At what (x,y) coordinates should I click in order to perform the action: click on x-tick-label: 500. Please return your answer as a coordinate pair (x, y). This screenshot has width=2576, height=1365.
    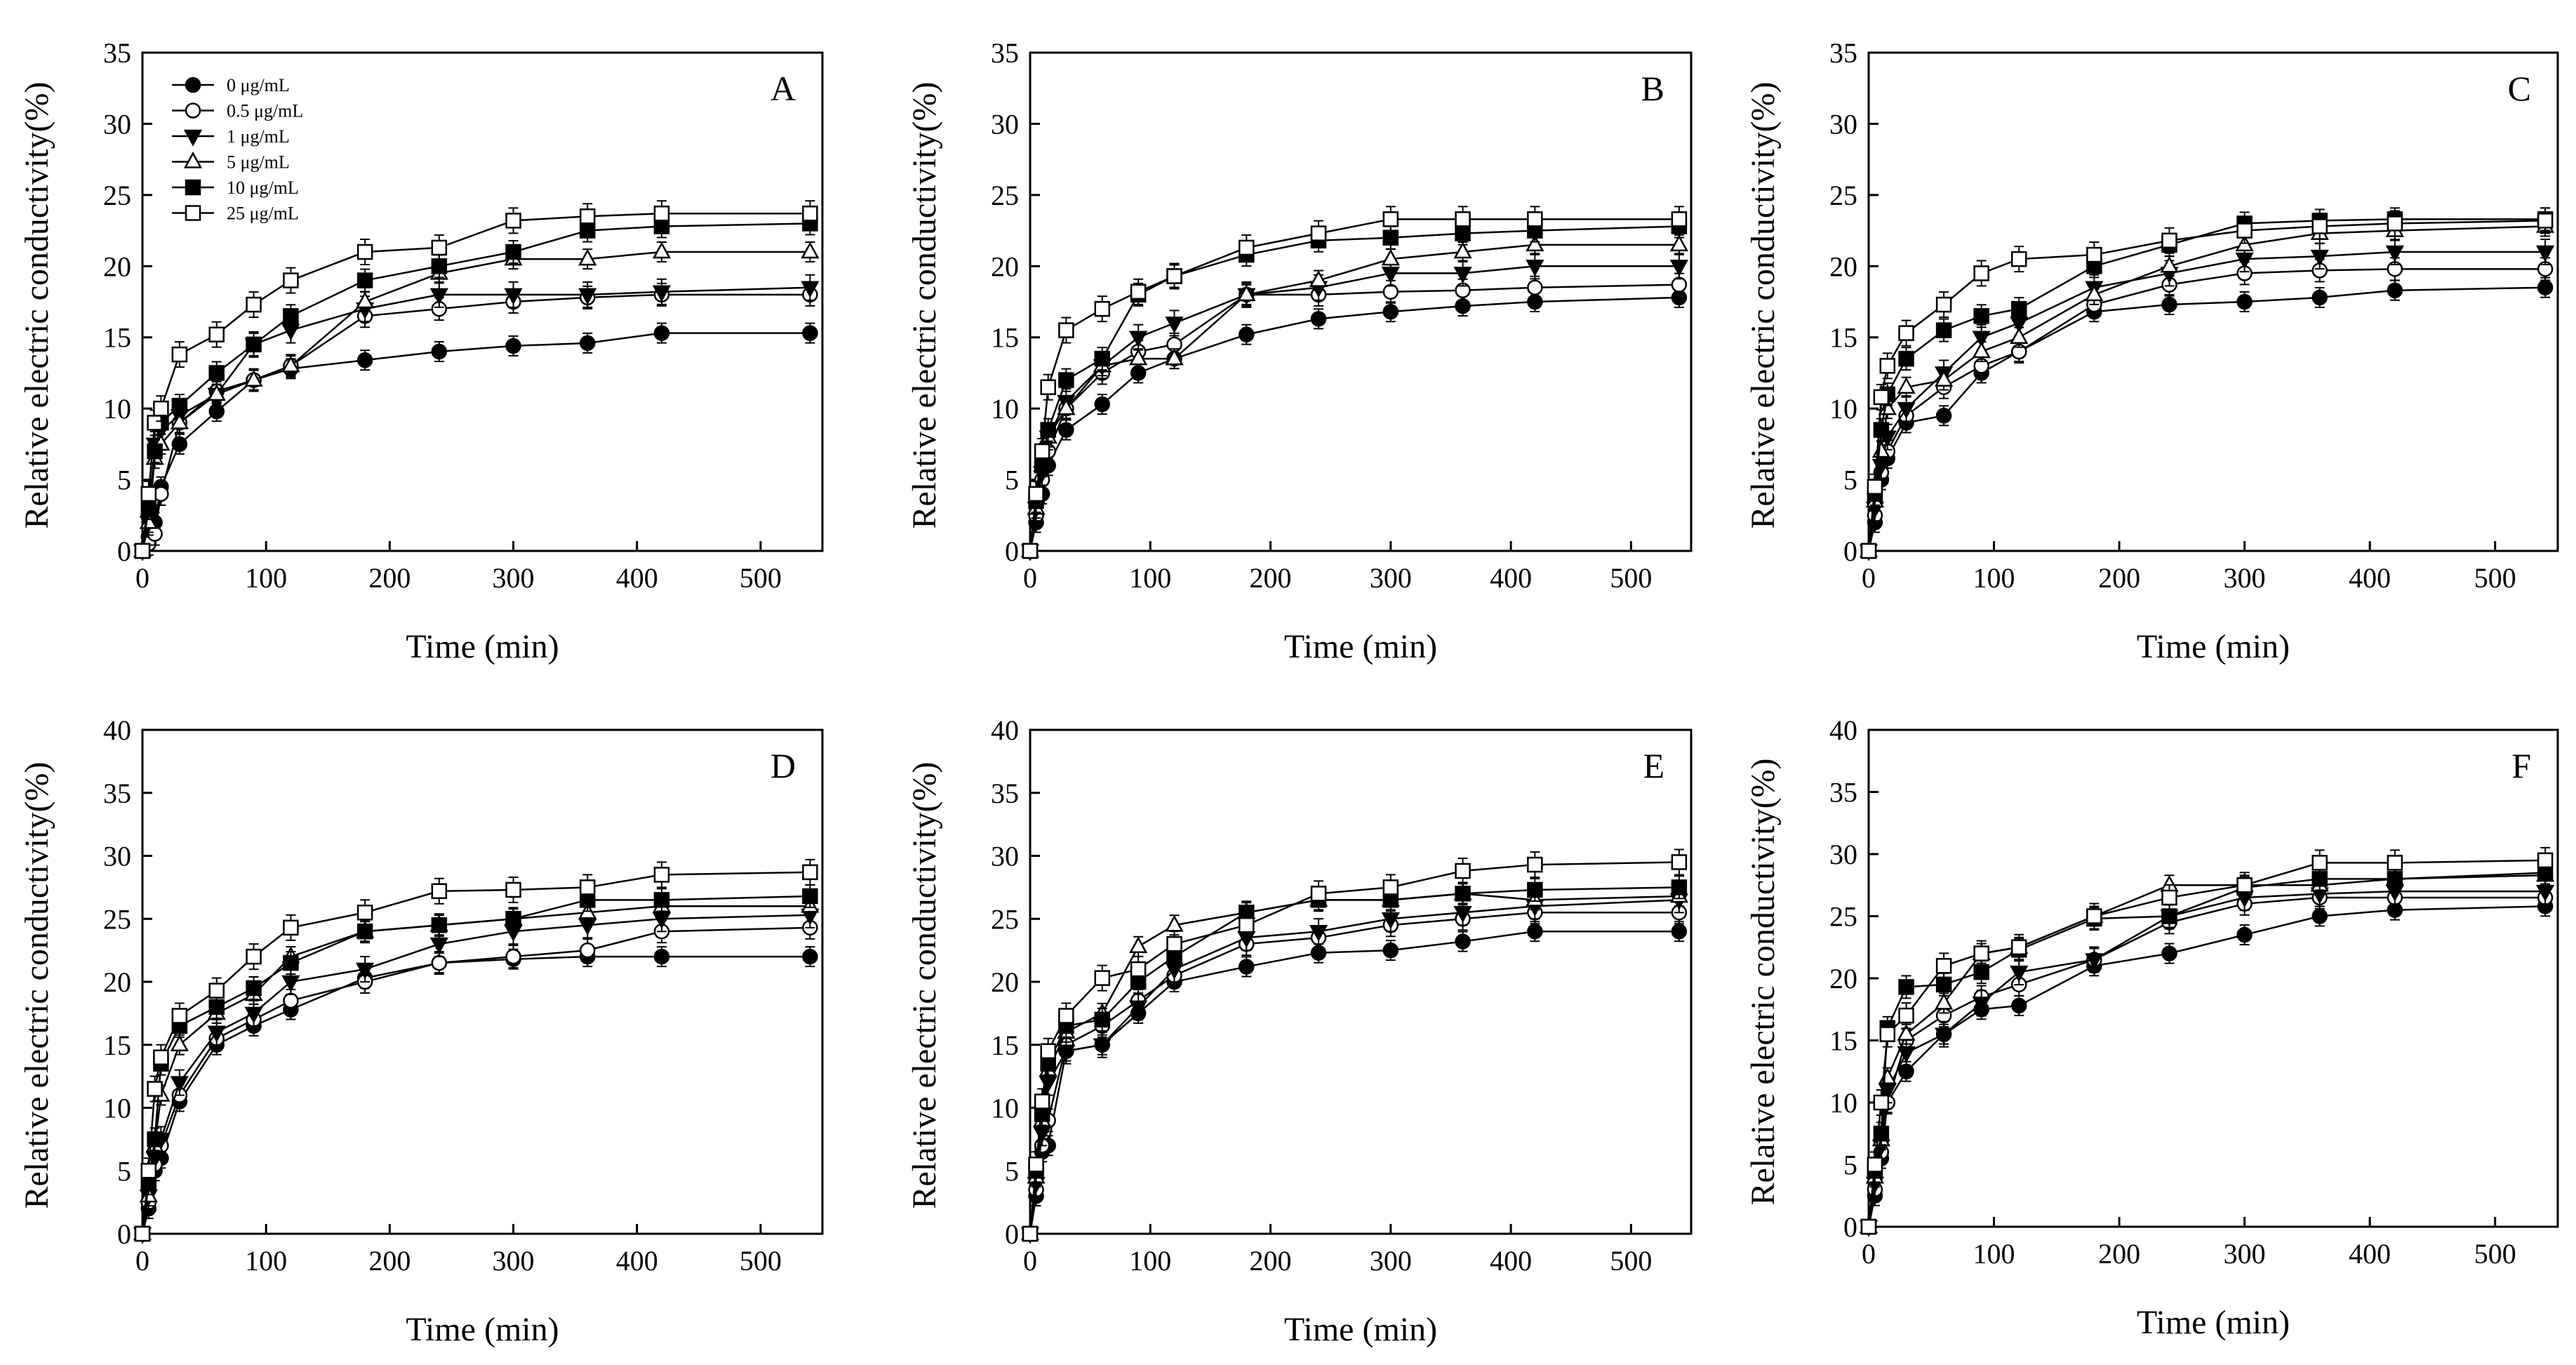
    Looking at the image, I should click on (761, 1261).